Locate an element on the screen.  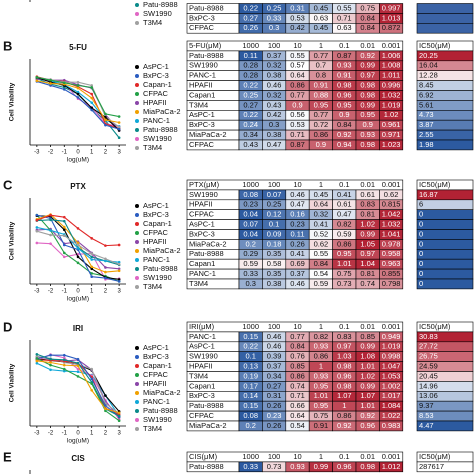
cell-value: 0.23 is located at coordinates (297, 224).